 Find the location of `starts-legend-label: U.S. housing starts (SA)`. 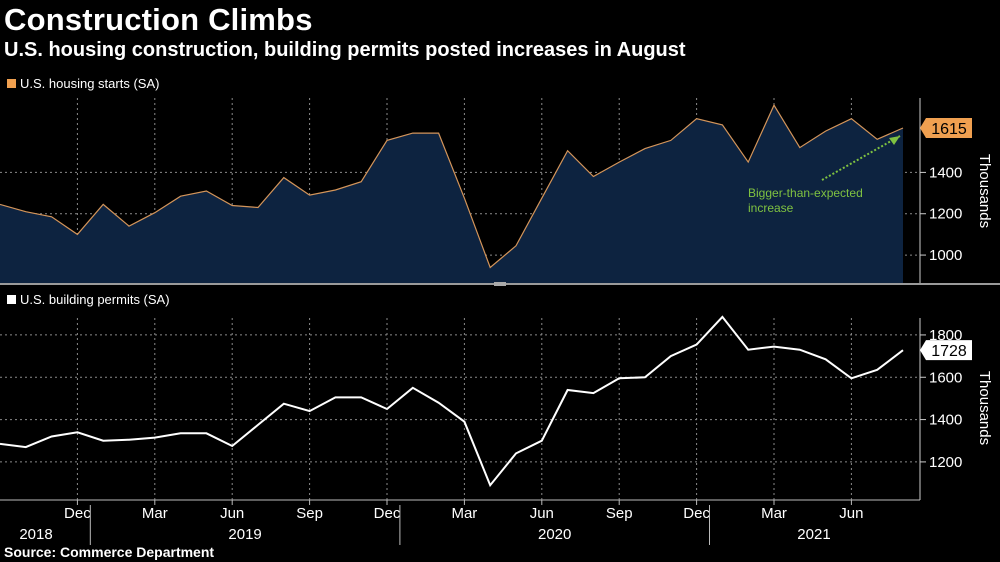

starts-legend-label: U.S. housing starts (SA) is located at coordinates (89, 83).